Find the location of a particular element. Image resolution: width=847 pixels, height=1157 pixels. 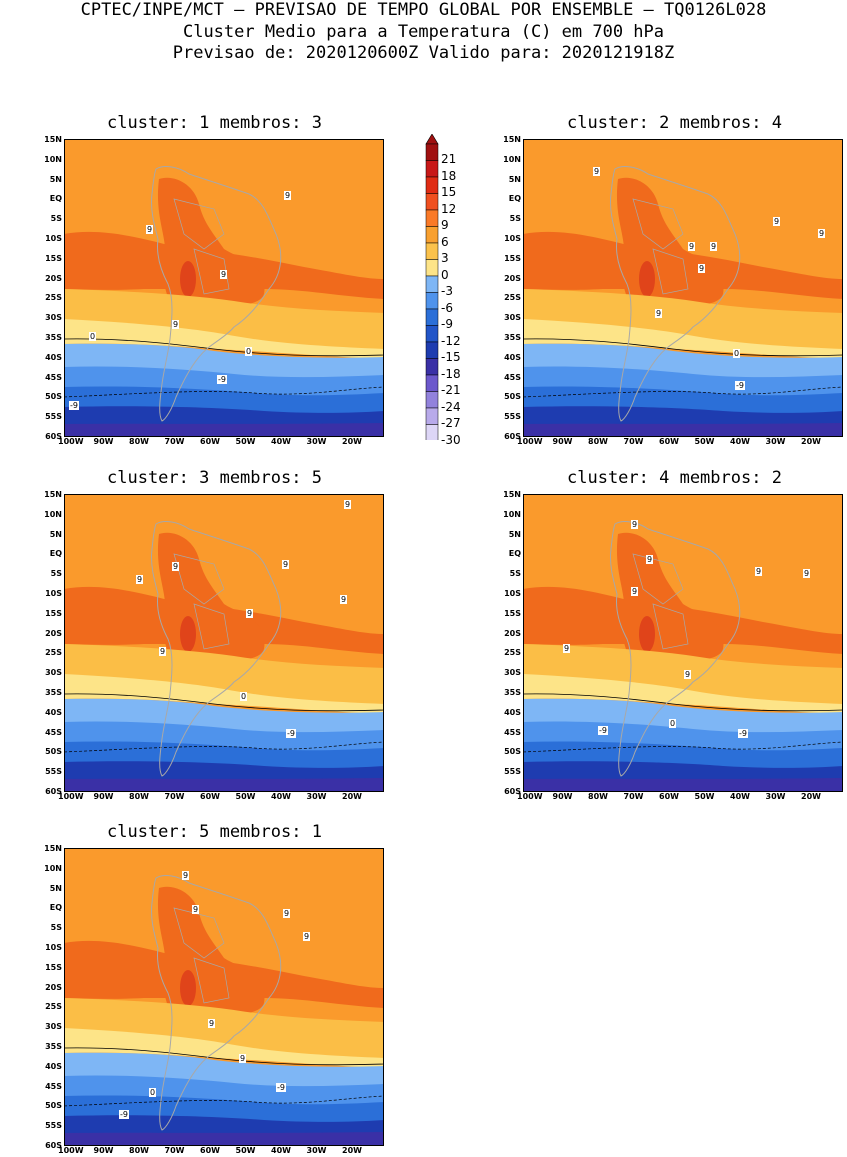

lon-tick-label: 70W is located at coordinates (633, 796).